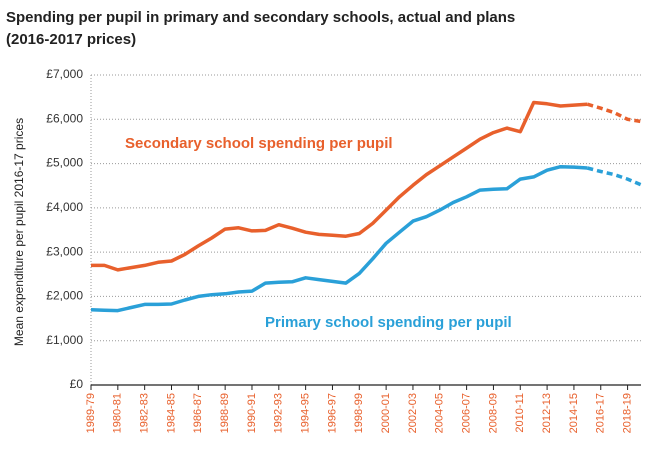  I want to click on x-tick-label: 2010-11, so click(520, 413).